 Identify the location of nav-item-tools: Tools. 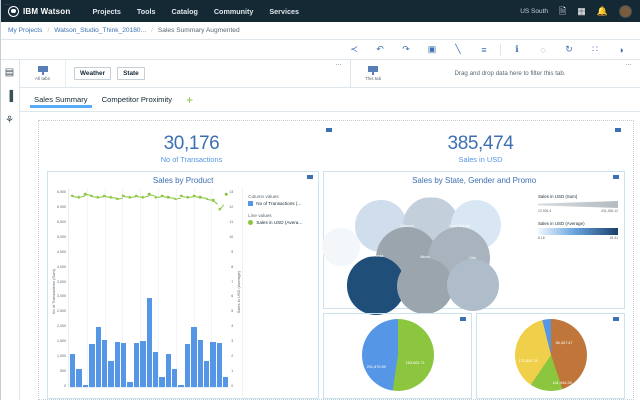
(146, 11).